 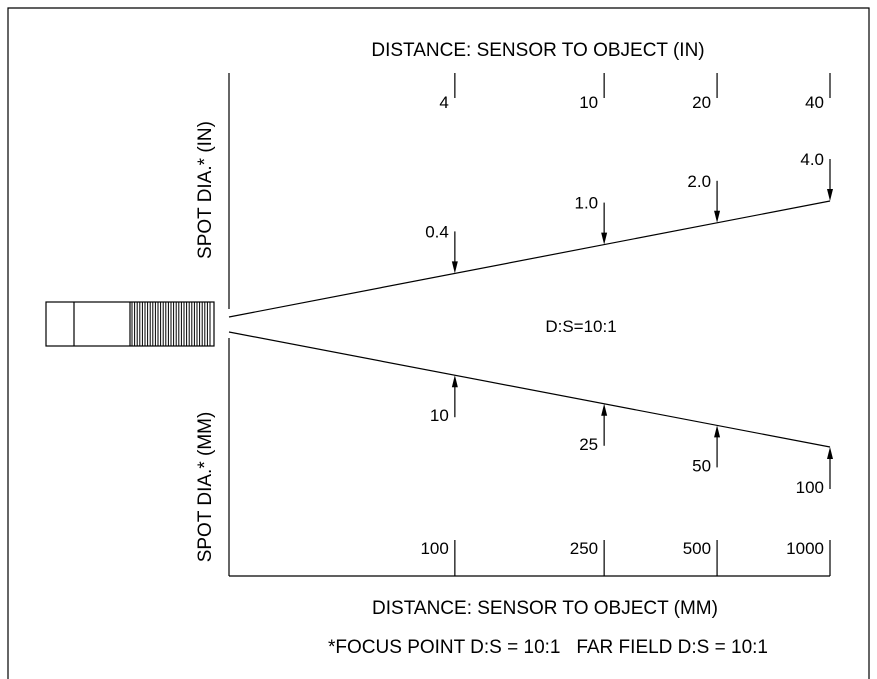 I want to click on bottom-tick-label: 1000, so click(x=805, y=548).